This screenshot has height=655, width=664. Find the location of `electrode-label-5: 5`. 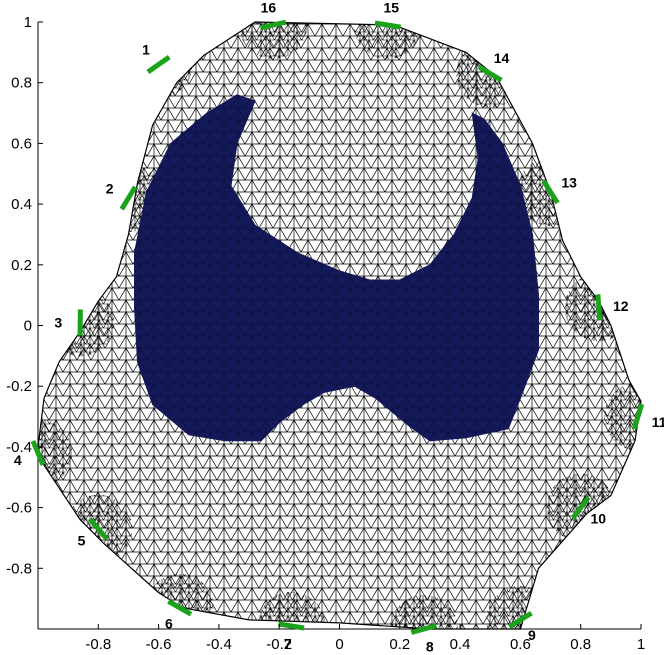

electrode-label-5: 5 is located at coordinates (82, 540).